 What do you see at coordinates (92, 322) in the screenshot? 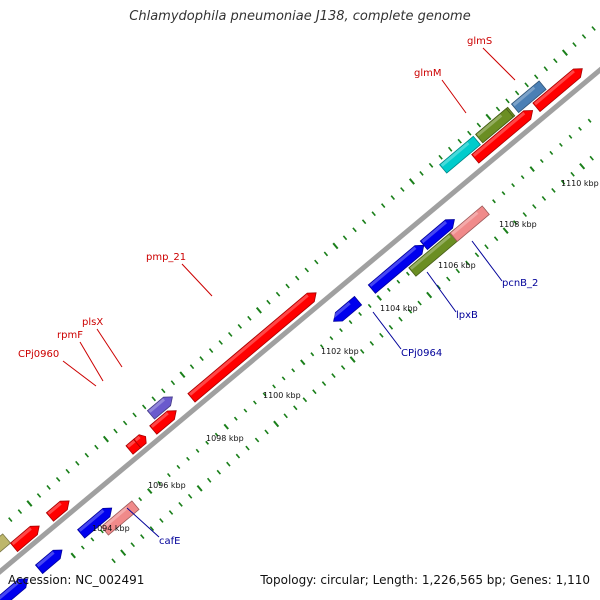
I see `gene-label-red: plsX` at bounding box center [92, 322].